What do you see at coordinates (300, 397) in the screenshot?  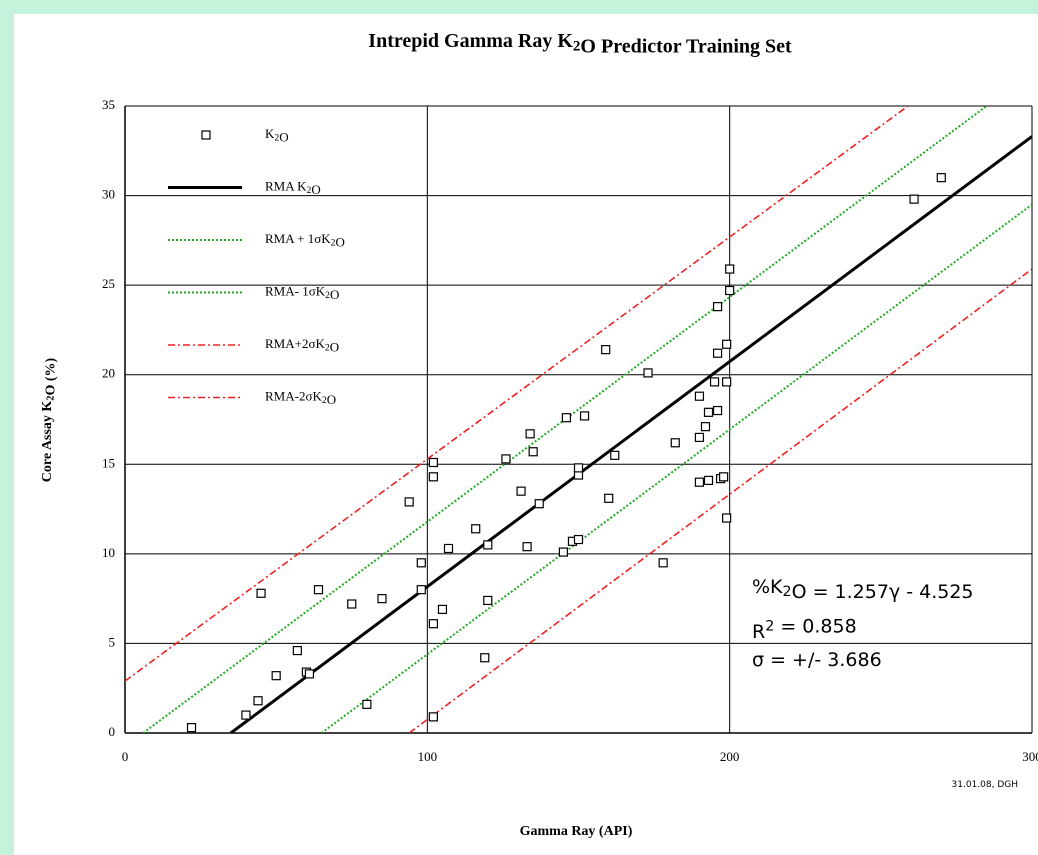 I see `legend-label: RMA-2σK2O` at bounding box center [300, 397].